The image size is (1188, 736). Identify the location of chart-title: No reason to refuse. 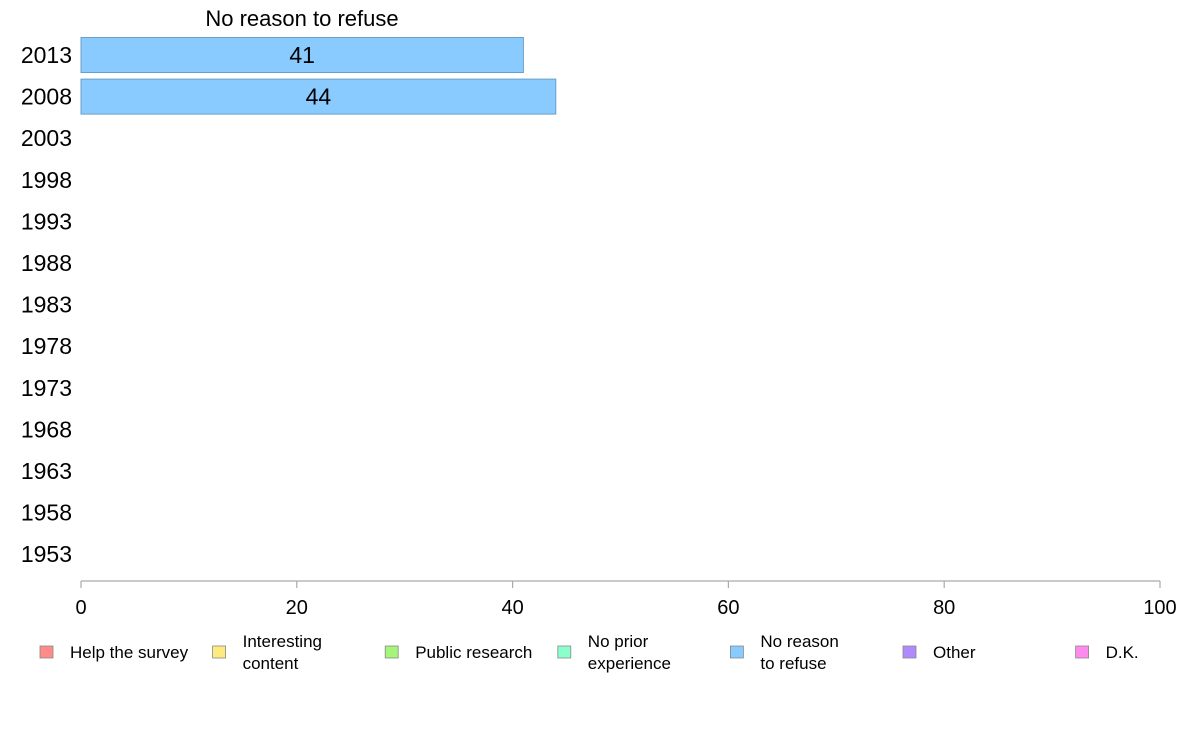
(301, 18).